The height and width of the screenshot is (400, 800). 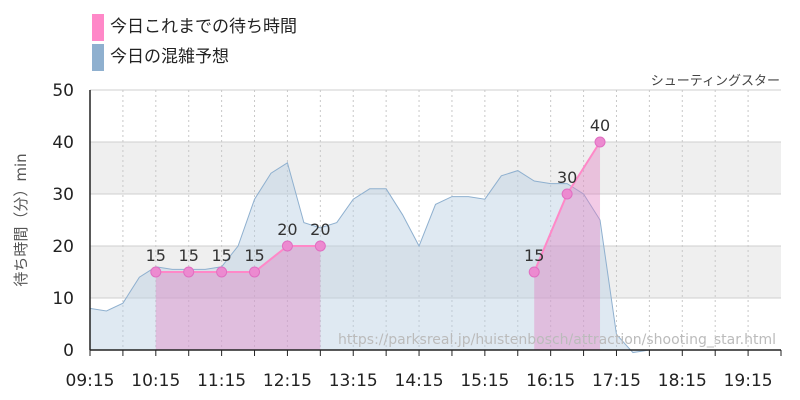 I want to click on legend-item-waittime: 今日これまでの待ち時間, so click(x=194, y=27).